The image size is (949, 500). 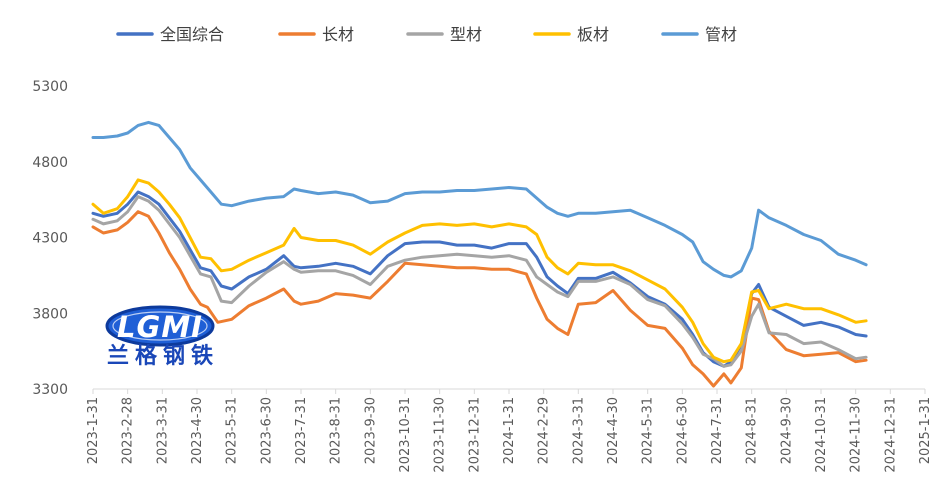 I want to click on logo-oval-inner, so click(x=160, y=326).